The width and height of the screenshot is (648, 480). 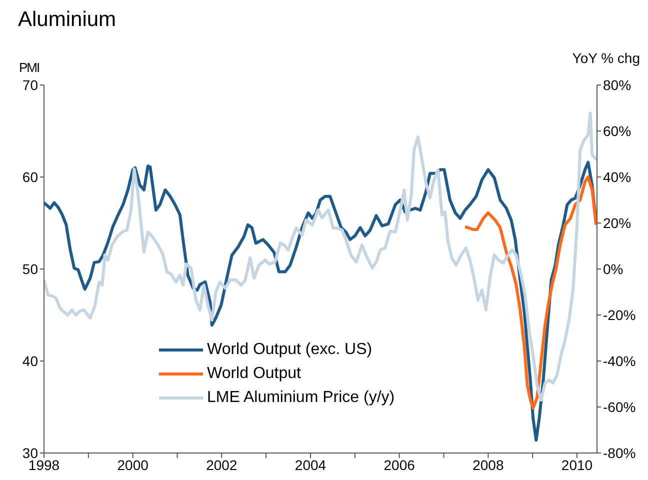 I want to click on y2-tick-label: -20%, so click(x=619, y=314).